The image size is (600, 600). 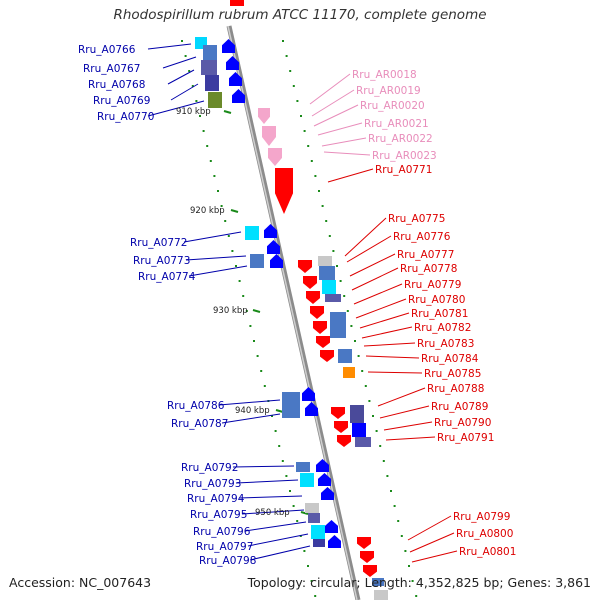 What do you see at coordinates (416, 219) in the screenshot?
I see `gene-label-right: Rru_A0775` at bounding box center [416, 219].